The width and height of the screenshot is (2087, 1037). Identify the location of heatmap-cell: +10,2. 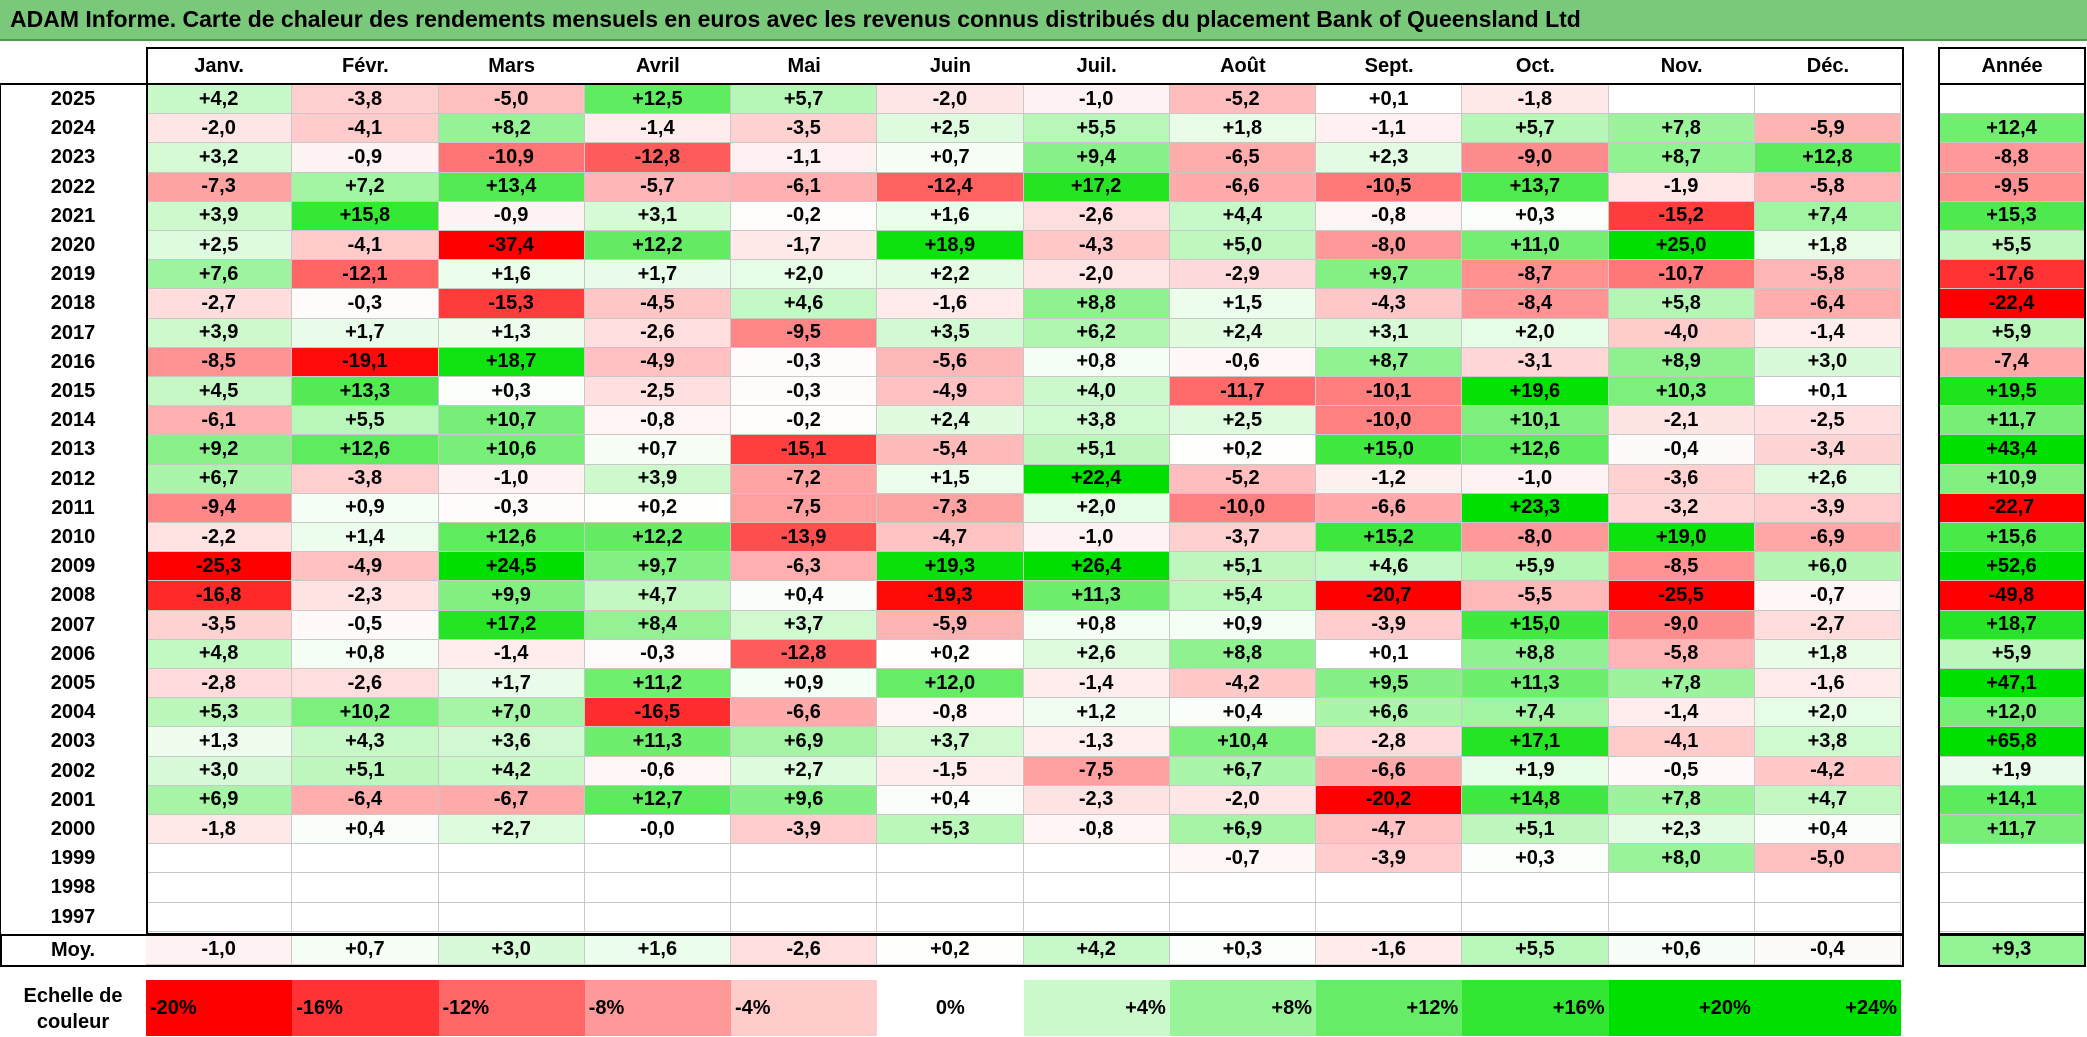
(365, 713).